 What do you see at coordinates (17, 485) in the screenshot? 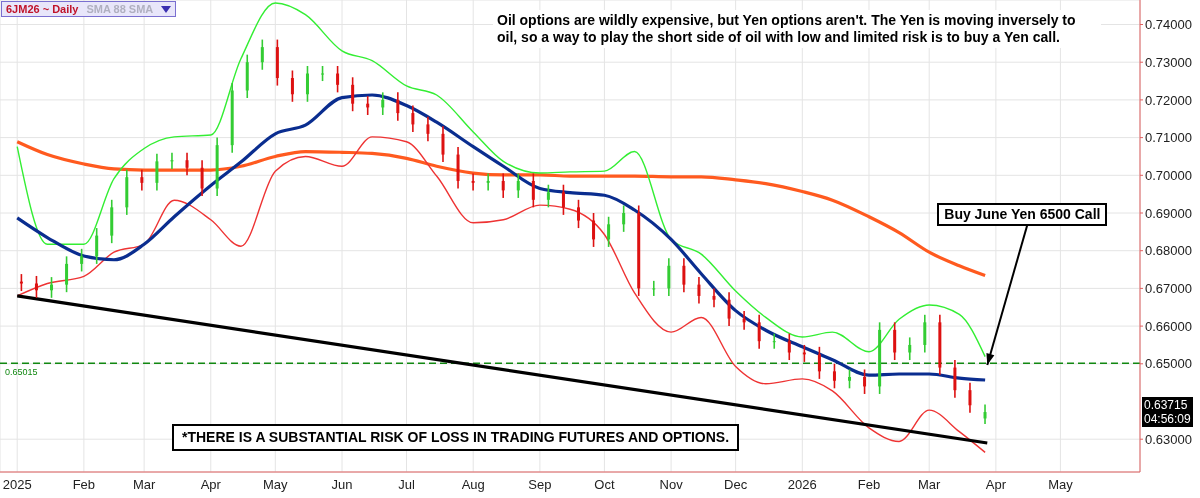
I see `x-tick-label: 2025` at bounding box center [17, 485].